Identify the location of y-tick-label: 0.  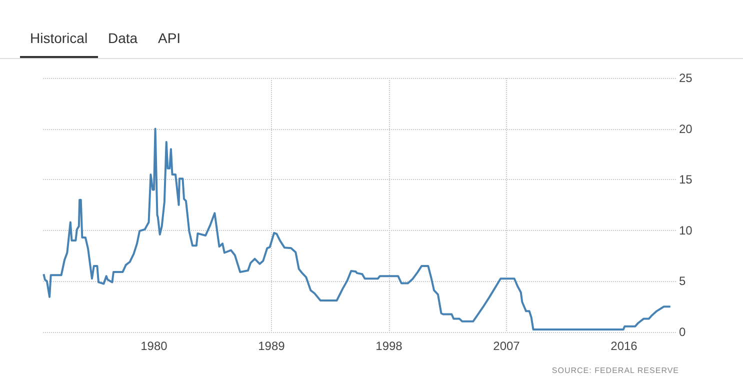
(682, 332).